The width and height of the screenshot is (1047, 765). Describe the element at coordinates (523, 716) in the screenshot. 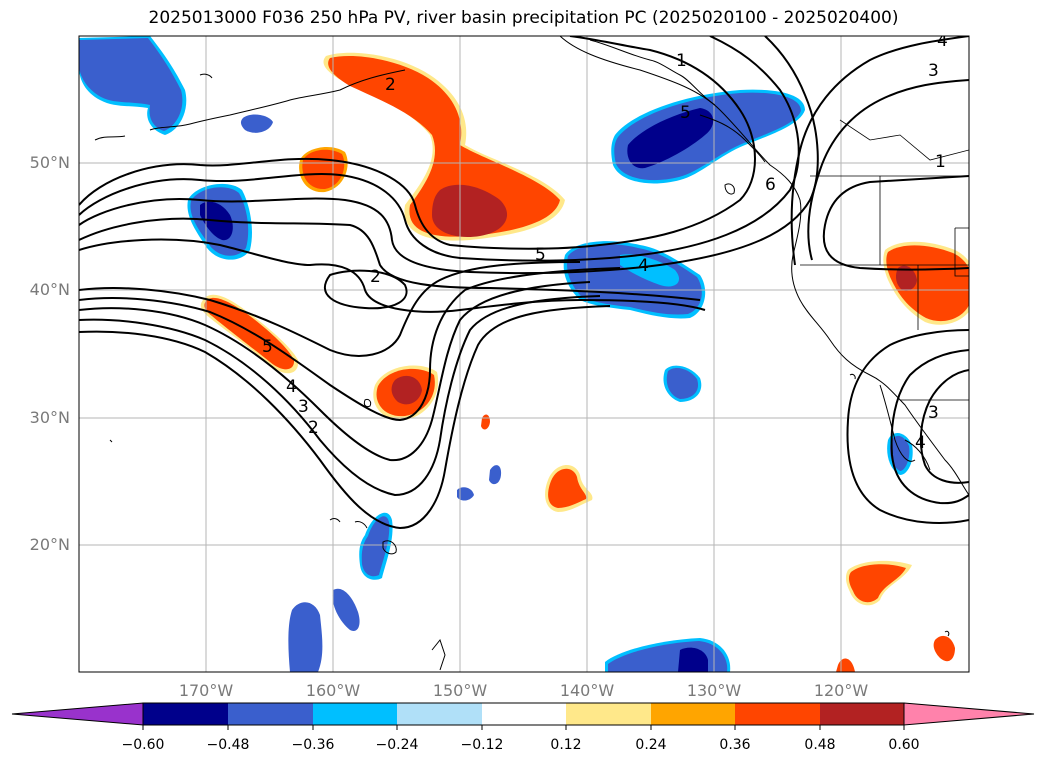

I see `colorbar` at that location.